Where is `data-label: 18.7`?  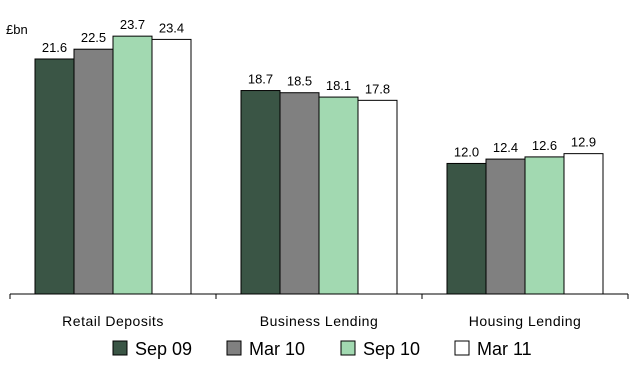 data-label: 18.7 is located at coordinates (260, 79).